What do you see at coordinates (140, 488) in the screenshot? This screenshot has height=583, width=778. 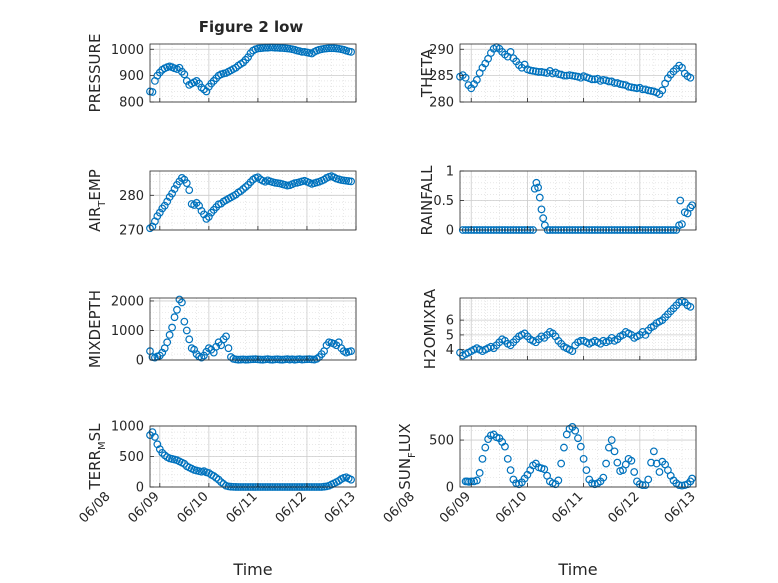 I see `y-tick-label: 0` at bounding box center [140, 488].